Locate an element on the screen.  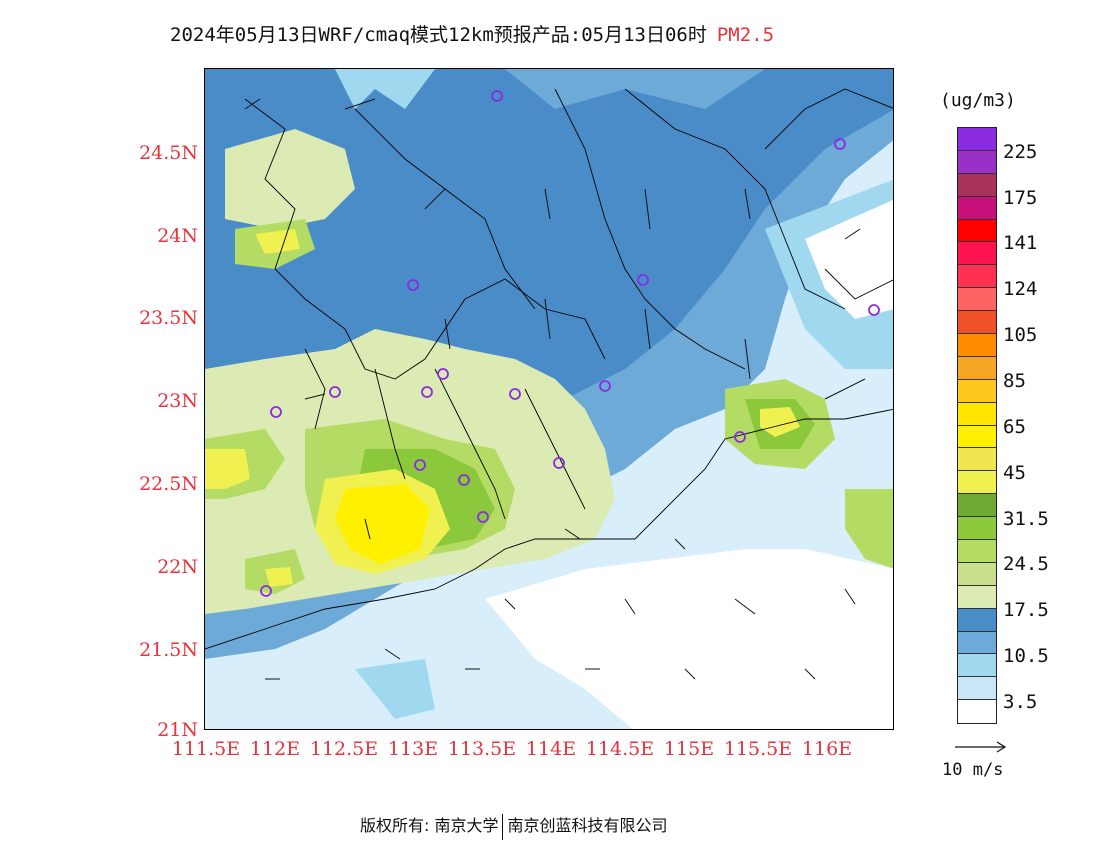
wind-reference-arrow-icon is located at coordinates (981, 747).